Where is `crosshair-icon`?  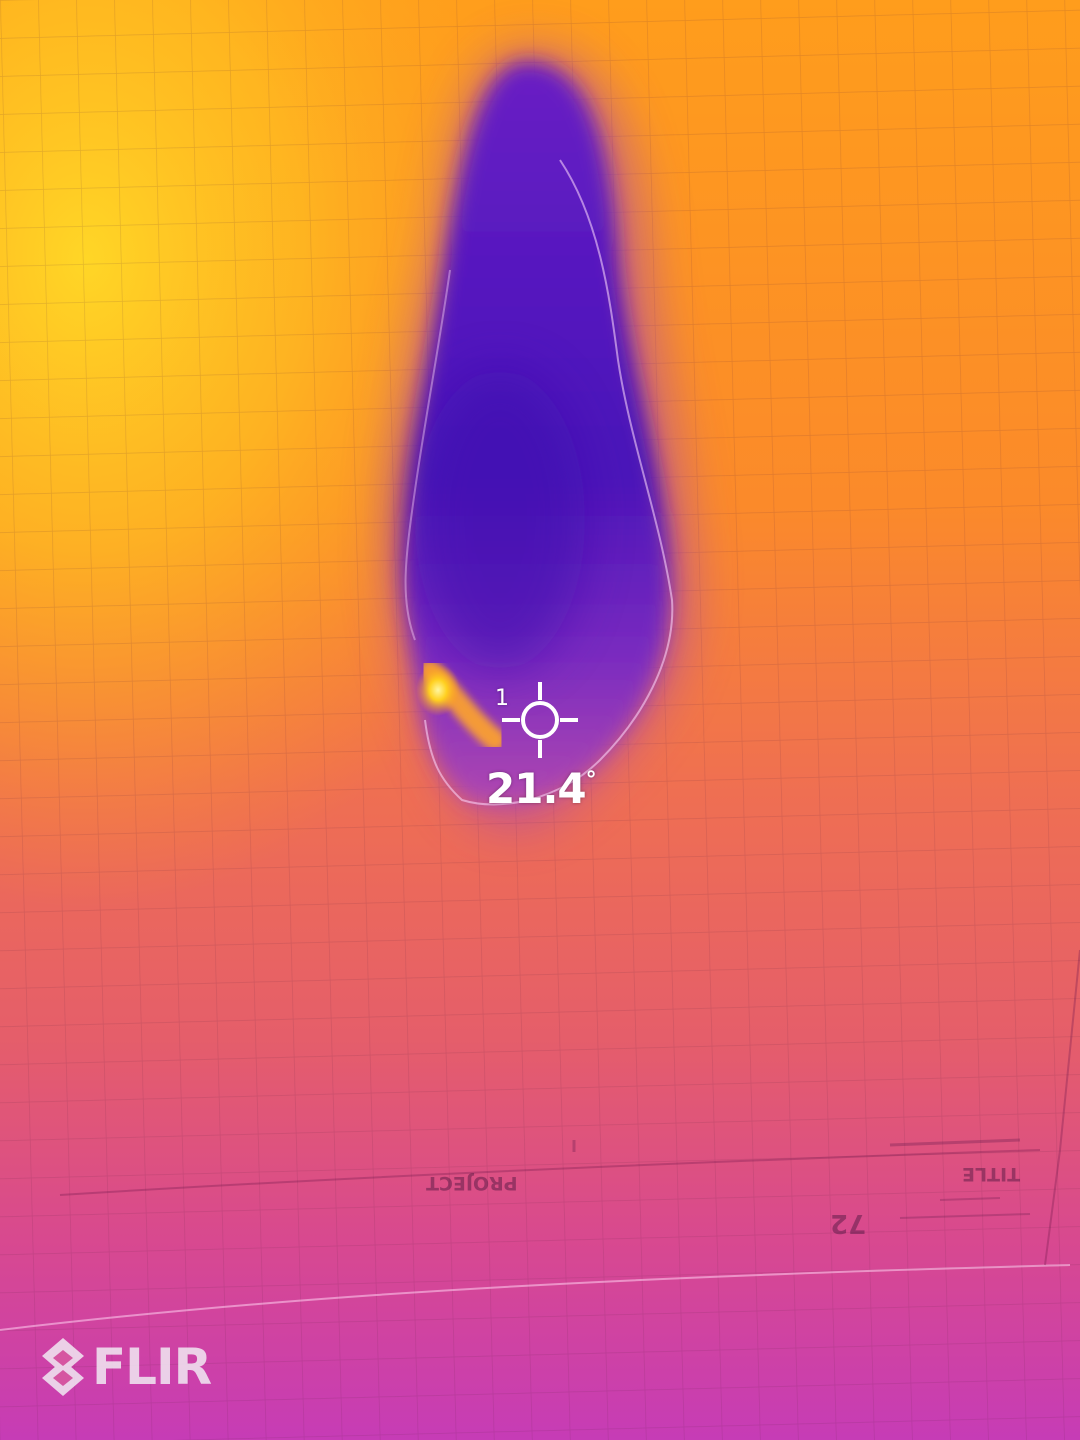 crosshair-icon is located at coordinates (540, 720).